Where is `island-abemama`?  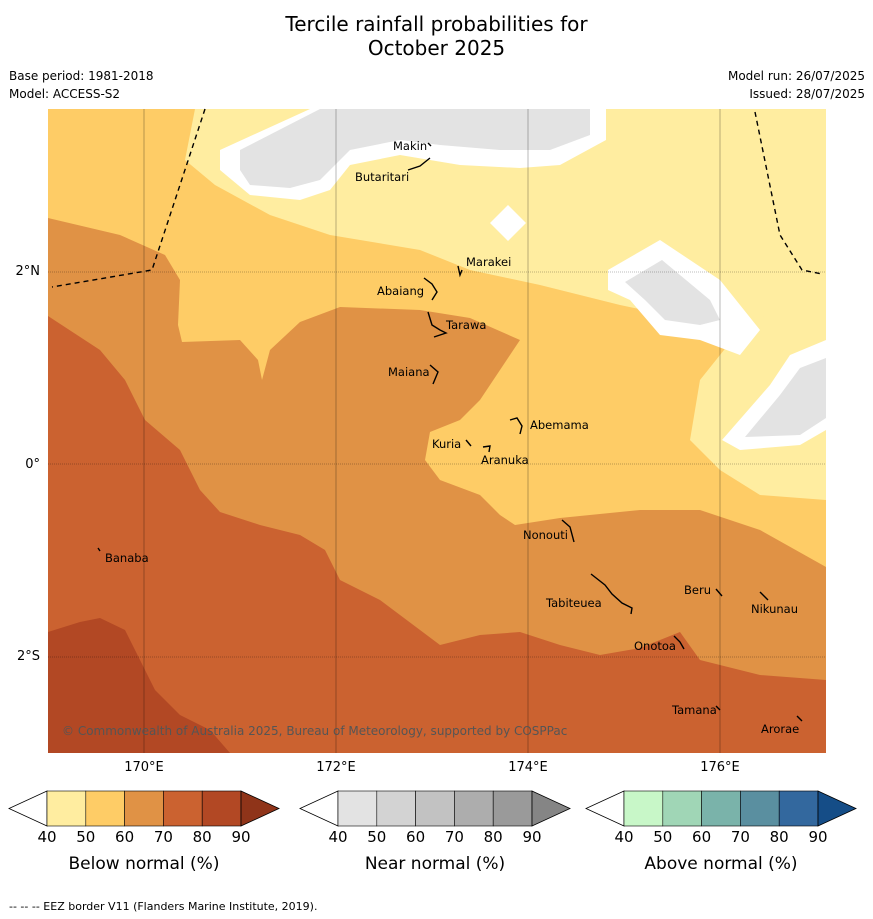 island-abemama is located at coordinates (516, 426).